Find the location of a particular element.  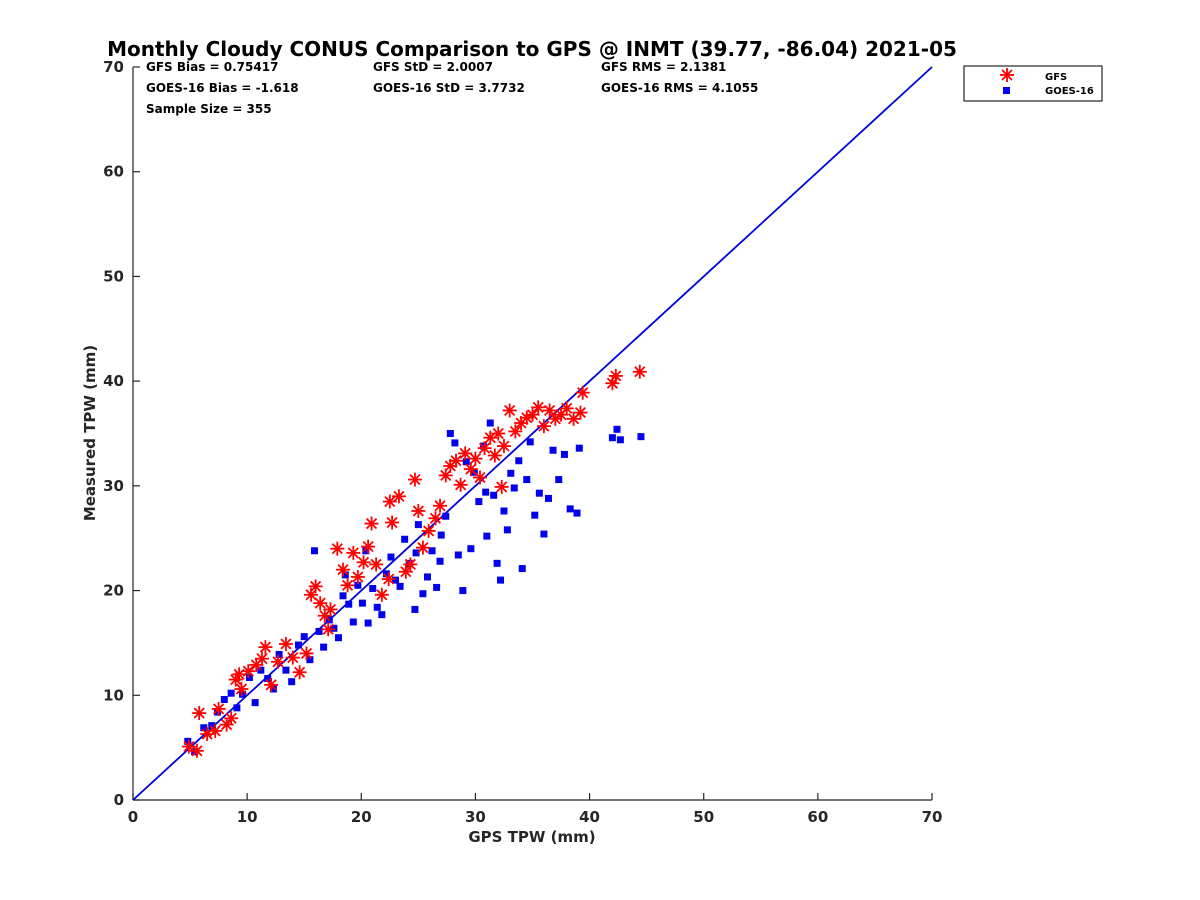

y-tick-label: 50 is located at coordinates (113, 276).